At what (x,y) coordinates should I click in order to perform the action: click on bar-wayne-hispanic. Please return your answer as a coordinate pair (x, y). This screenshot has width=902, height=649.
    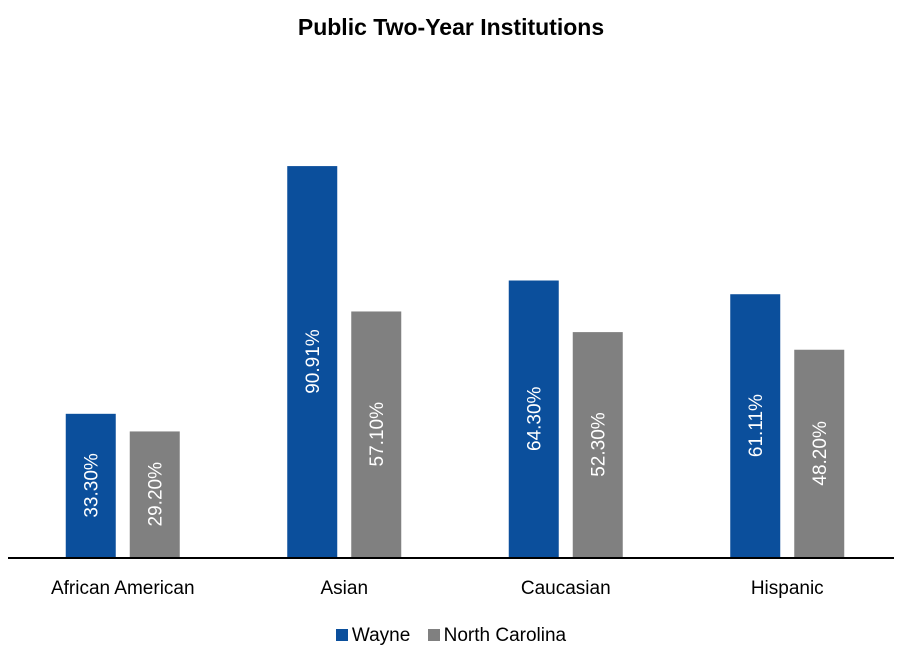
    Looking at the image, I should click on (755, 425).